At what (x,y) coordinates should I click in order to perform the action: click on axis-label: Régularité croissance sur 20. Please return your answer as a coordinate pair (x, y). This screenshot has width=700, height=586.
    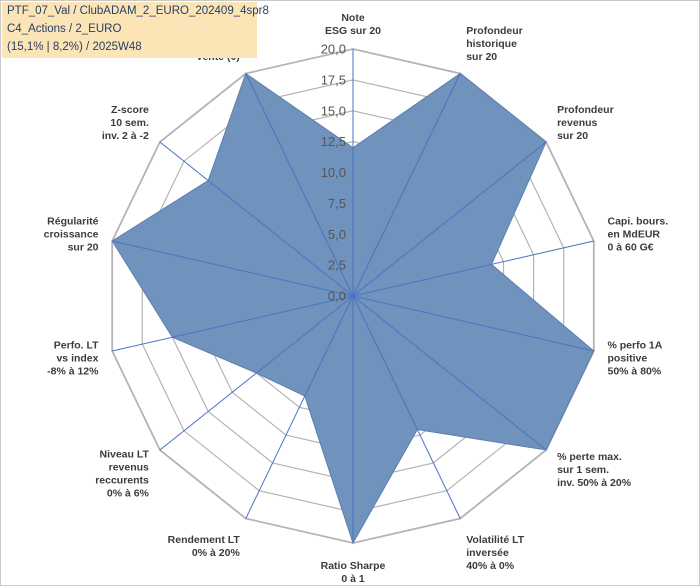
    Looking at the image, I should click on (71, 235).